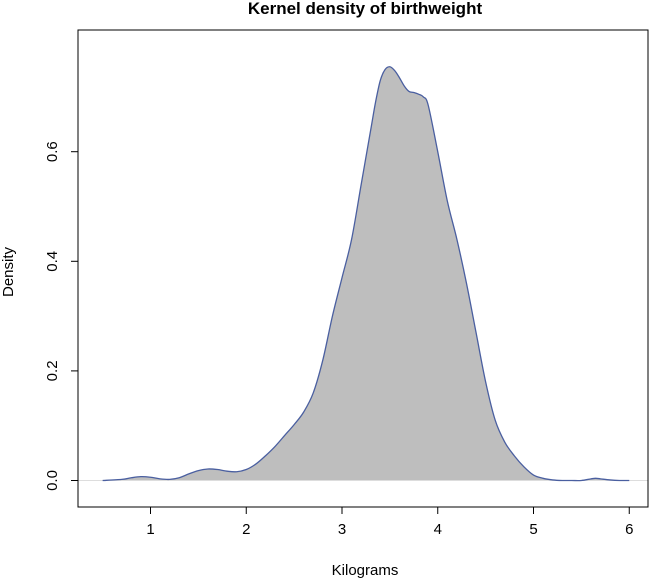 The image size is (650, 578). What do you see at coordinates (438, 529) in the screenshot?
I see `x-tick-label: 4` at bounding box center [438, 529].